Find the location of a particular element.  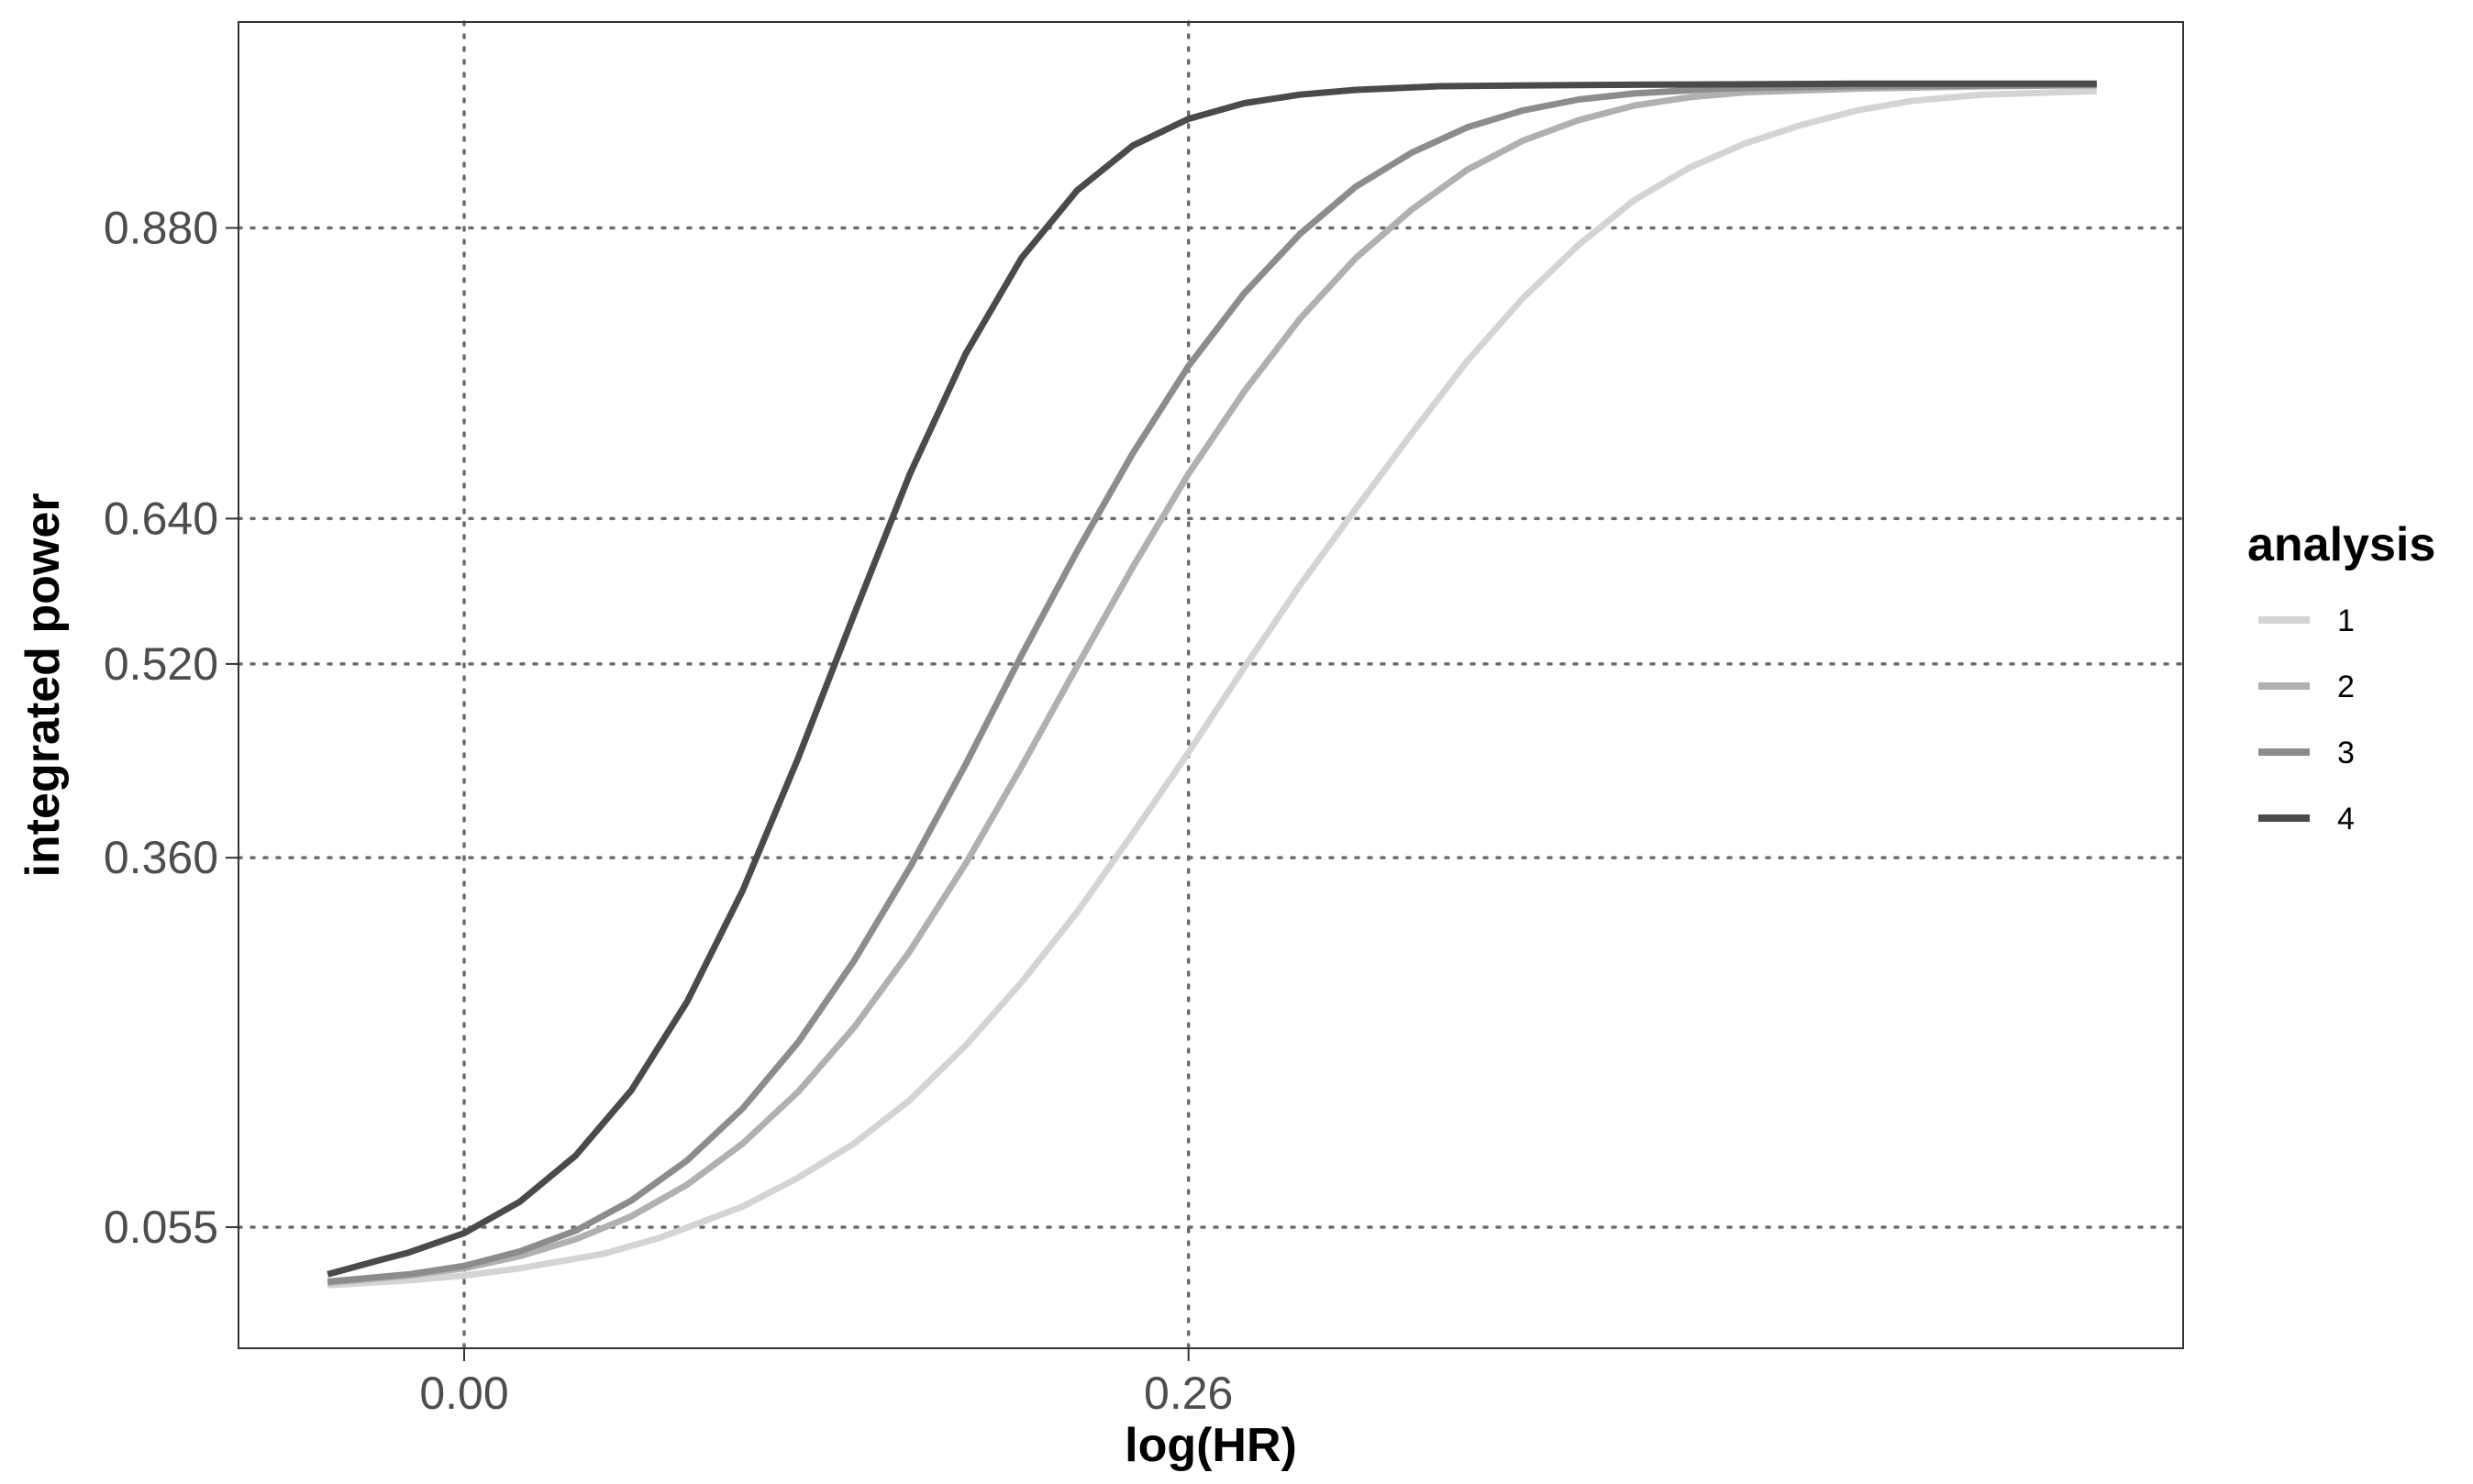

x-axis-title: log(HR) is located at coordinates (1211, 1445).